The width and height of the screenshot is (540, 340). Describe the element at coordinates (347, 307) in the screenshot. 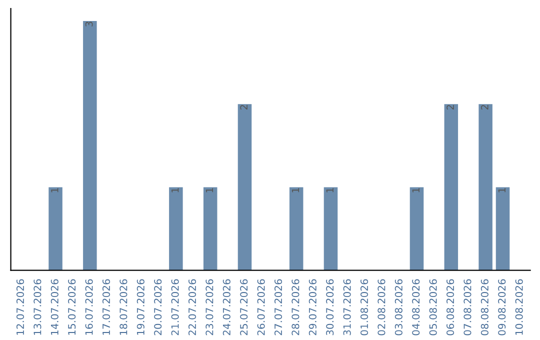

I see `x-tick-label: 31.07.2026` at that location.